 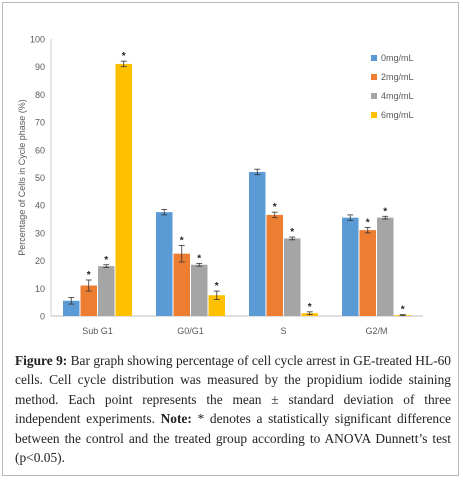 I want to click on caption-label: Figure 9:, so click(x=41, y=360).